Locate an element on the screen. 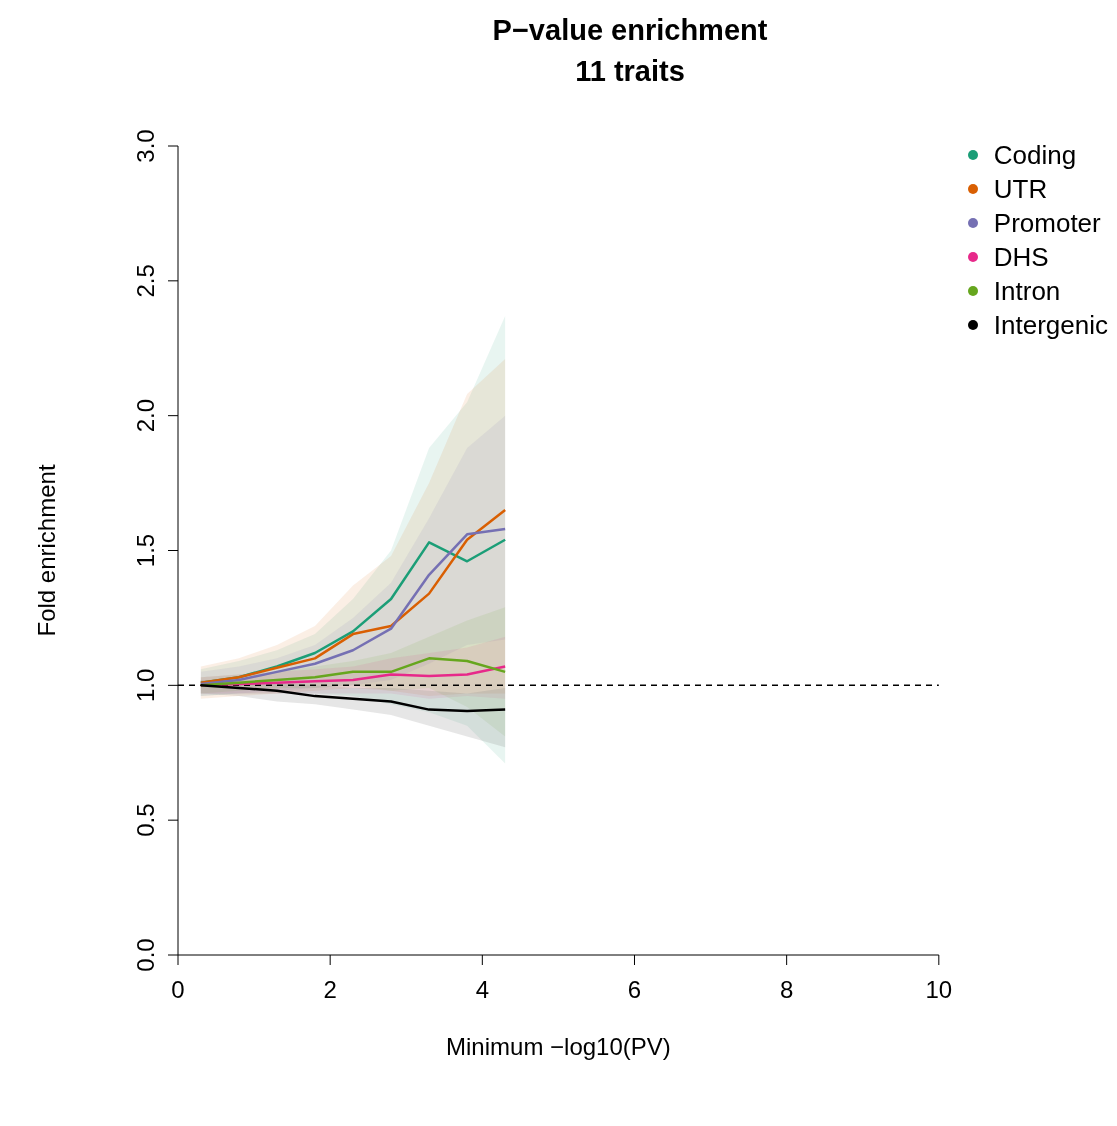 This screenshot has width=1117, height=1126. chart-subtitle: 11 traits is located at coordinates (630, 71).